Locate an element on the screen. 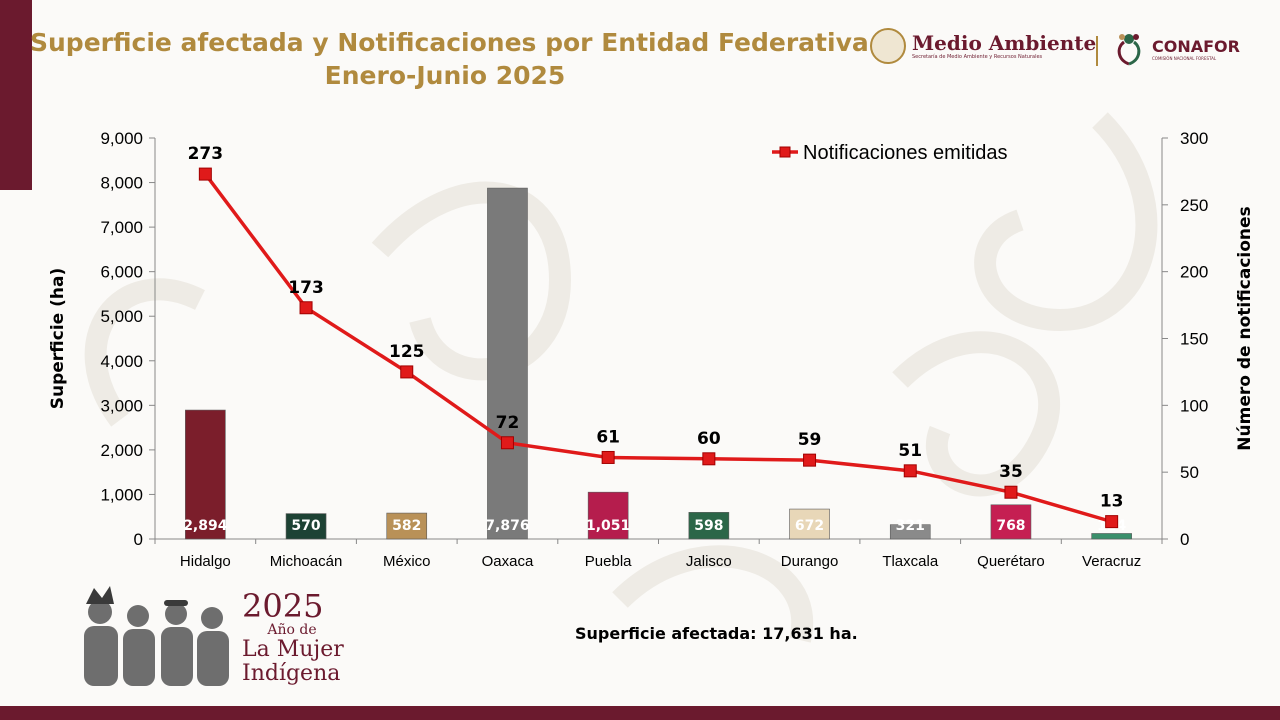  conafor-tree-icon is located at coordinates (1129, 50).